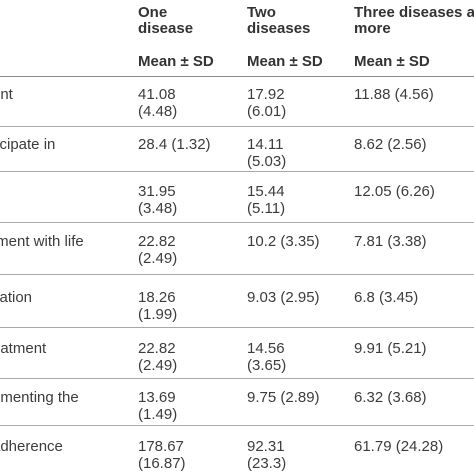 The image size is (474, 474). I want to click on cell-value: 12.05 (6.26), so click(394, 191).